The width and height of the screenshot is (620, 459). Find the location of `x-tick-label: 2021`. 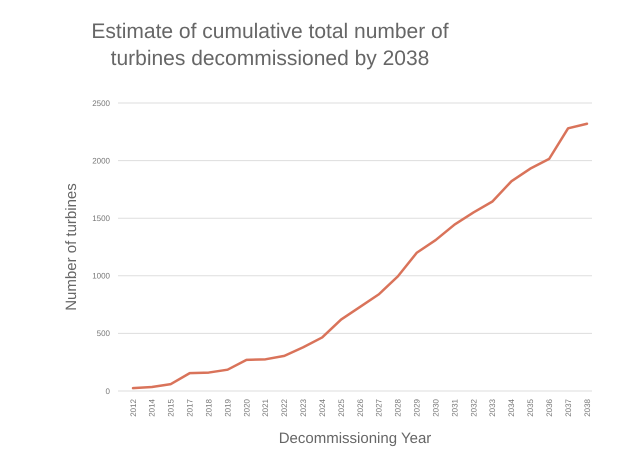

x-tick-label: 2021 is located at coordinates (265, 407).